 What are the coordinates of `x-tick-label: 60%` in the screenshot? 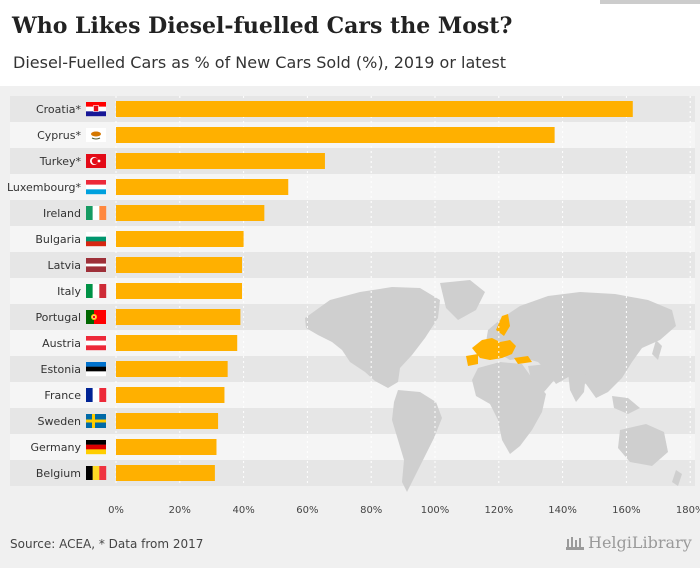 It's located at (307, 510).